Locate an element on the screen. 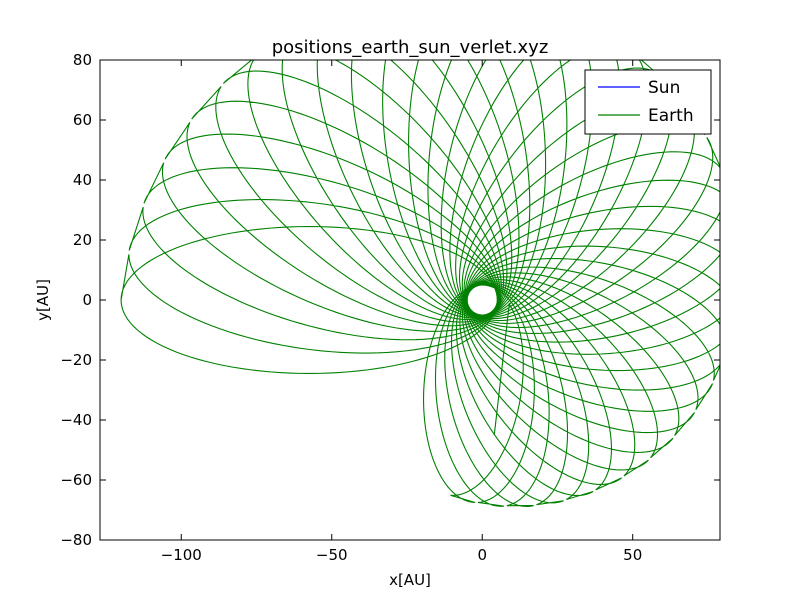 The width and height of the screenshot is (800, 605). y-tick-label: −20 is located at coordinates (76, 360).